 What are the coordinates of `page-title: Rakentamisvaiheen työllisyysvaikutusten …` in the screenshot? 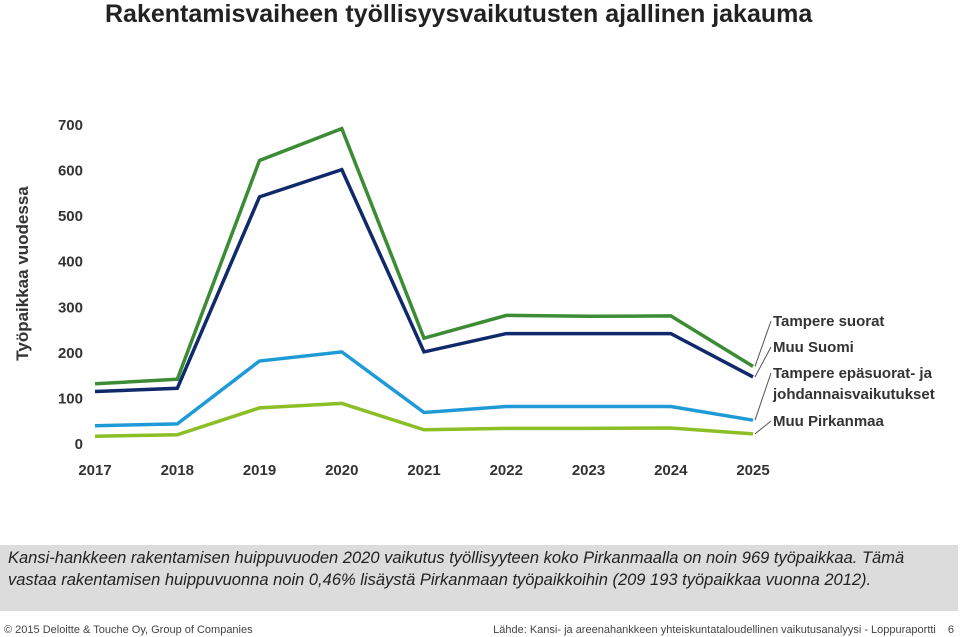 It's located at (459, 14).